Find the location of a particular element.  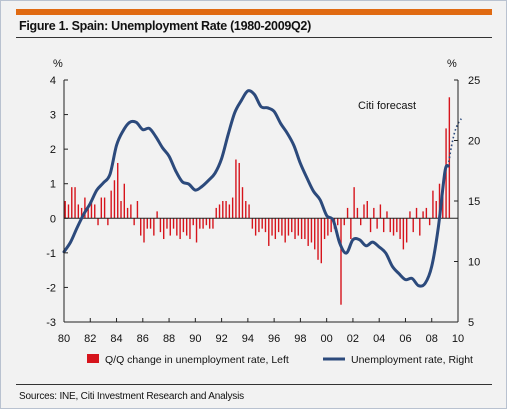

x-tick-label: 06 is located at coordinates (405, 339).